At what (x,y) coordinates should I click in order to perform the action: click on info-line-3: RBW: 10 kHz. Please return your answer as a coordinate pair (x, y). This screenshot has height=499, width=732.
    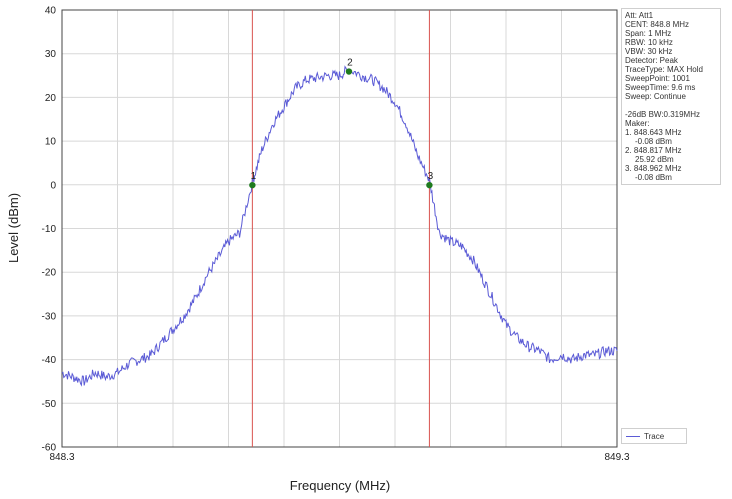
    Looking at the image, I should click on (649, 42).